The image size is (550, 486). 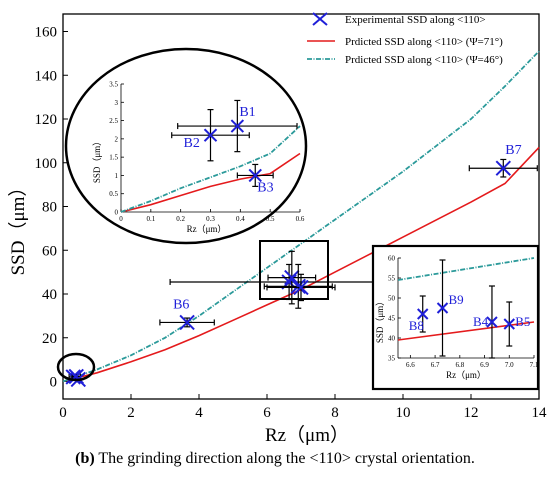 What do you see at coordinates (392, 319) in the screenshot?
I see `inset-box-y-tick-label: 45` at bounding box center [392, 319].